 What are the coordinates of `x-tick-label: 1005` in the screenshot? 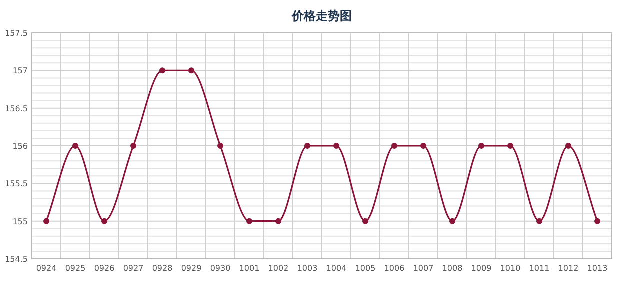 It's located at (365, 268).